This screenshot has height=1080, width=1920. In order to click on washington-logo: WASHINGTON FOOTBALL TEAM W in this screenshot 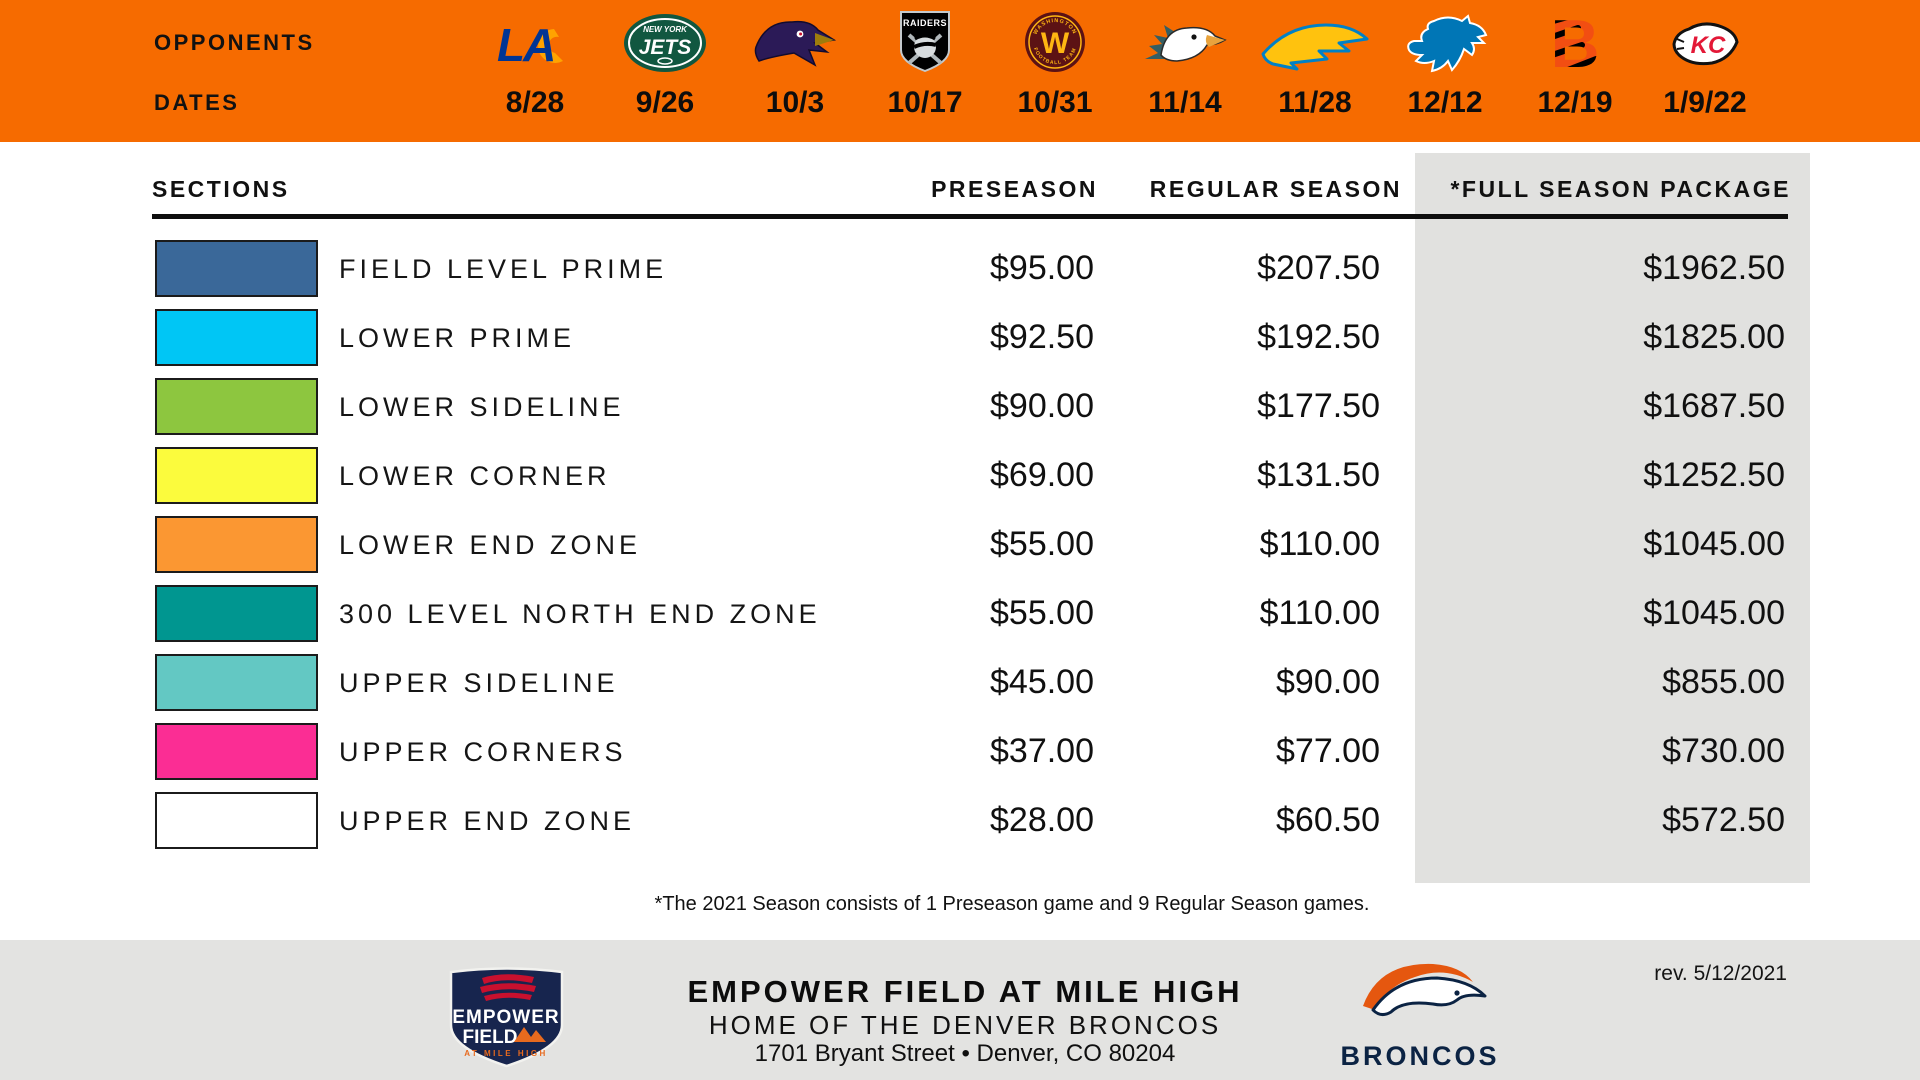, I will do `click(1055, 42)`.